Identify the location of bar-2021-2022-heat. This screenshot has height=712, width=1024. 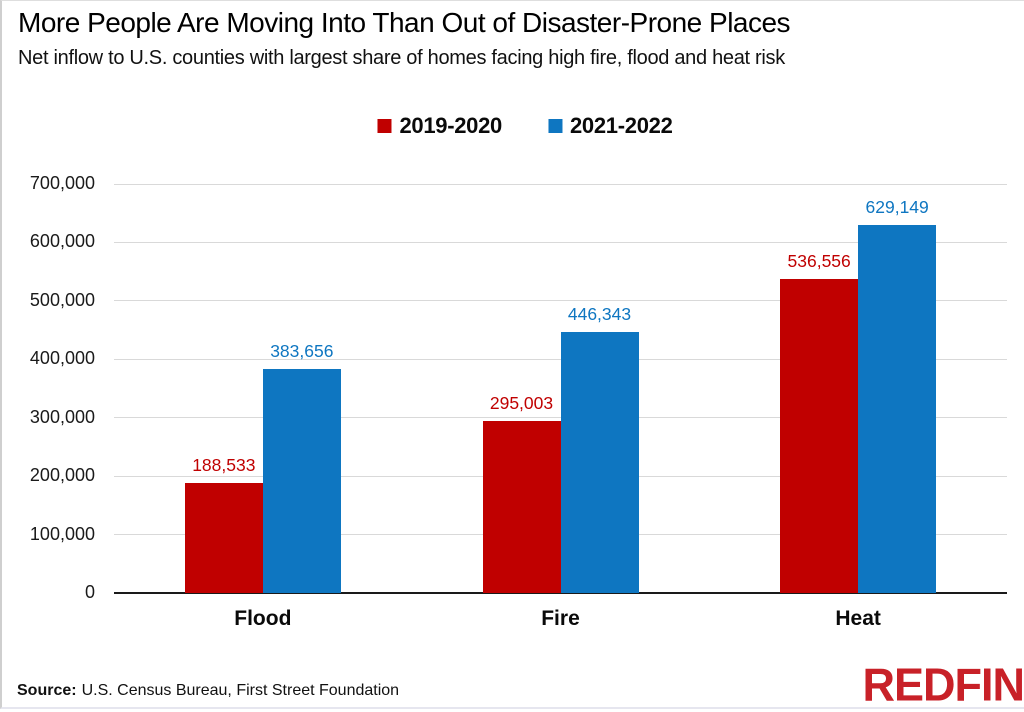
(897, 409).